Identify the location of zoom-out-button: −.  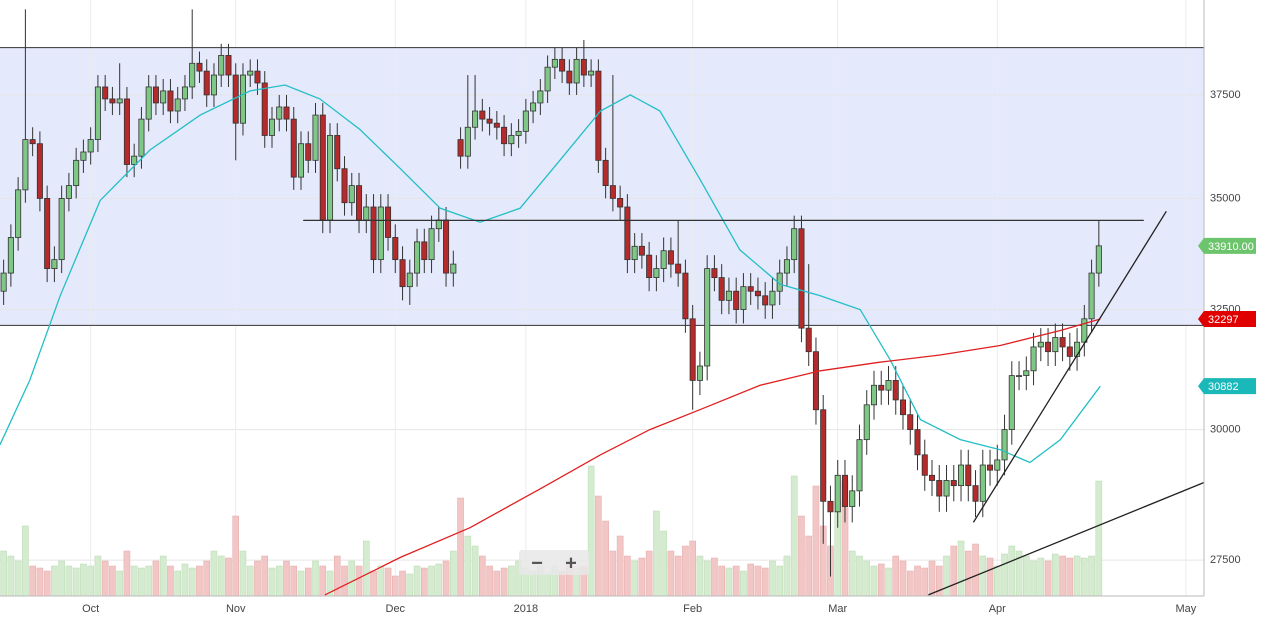
(537, 563).